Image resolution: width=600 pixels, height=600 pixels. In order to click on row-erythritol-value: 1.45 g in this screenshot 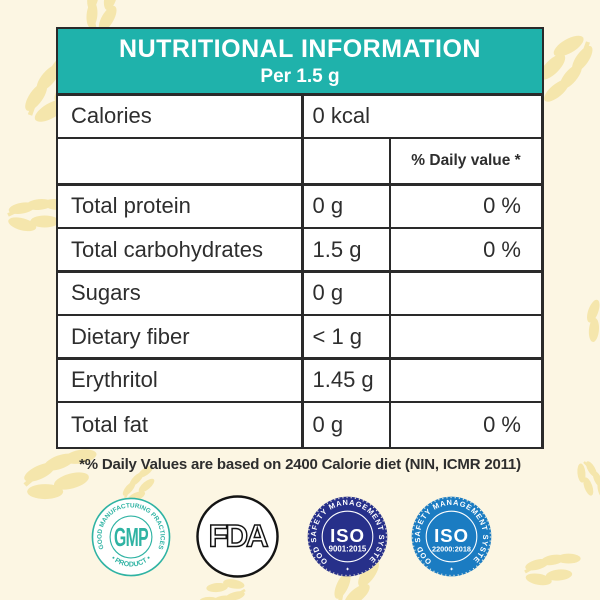, I will do `click(346, 380)`.